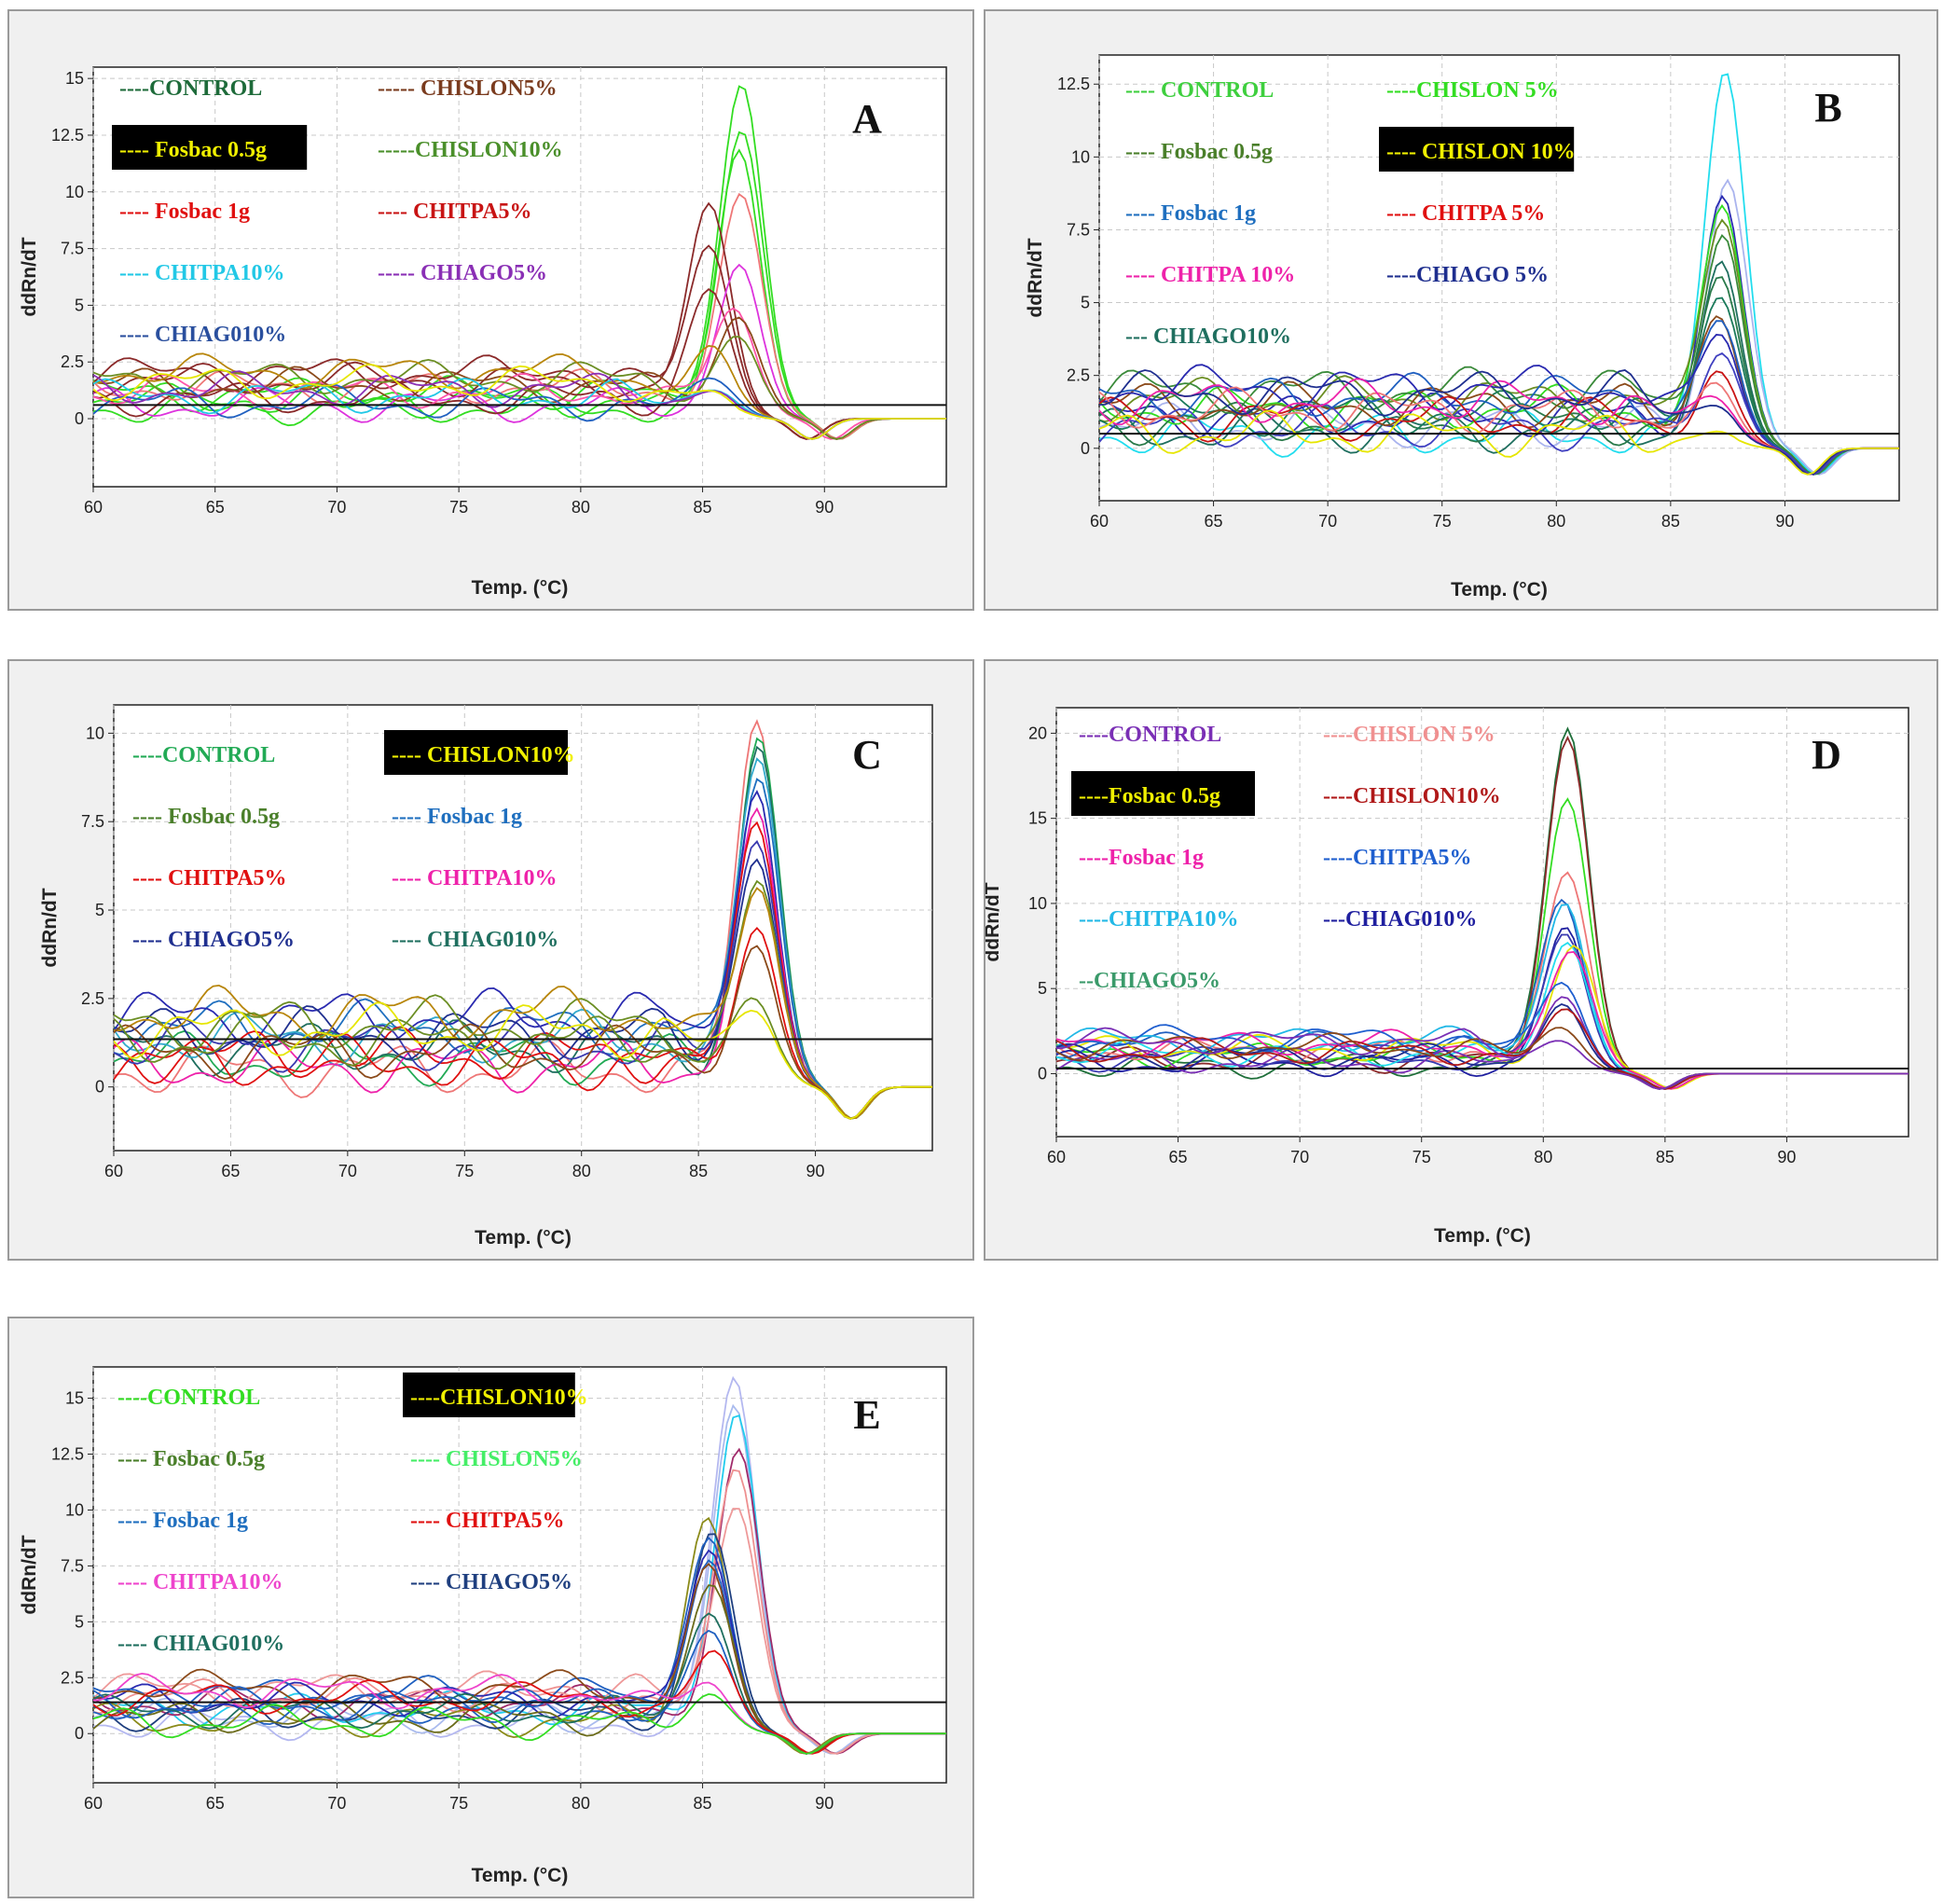  Describe the element at coordinates (1481, 152) in the screenshot. I see `legend-entry: ---- CHISLON 10%` at that location.